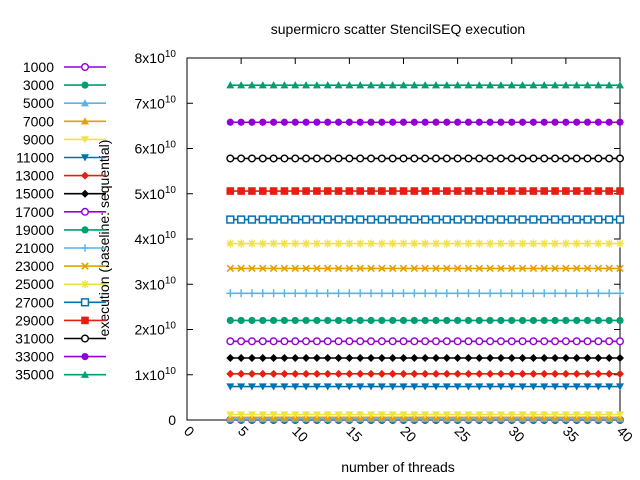  Describe the element at coordinates (64, 139) in the screenshot. I see `legend-entry: 9000` at that location.